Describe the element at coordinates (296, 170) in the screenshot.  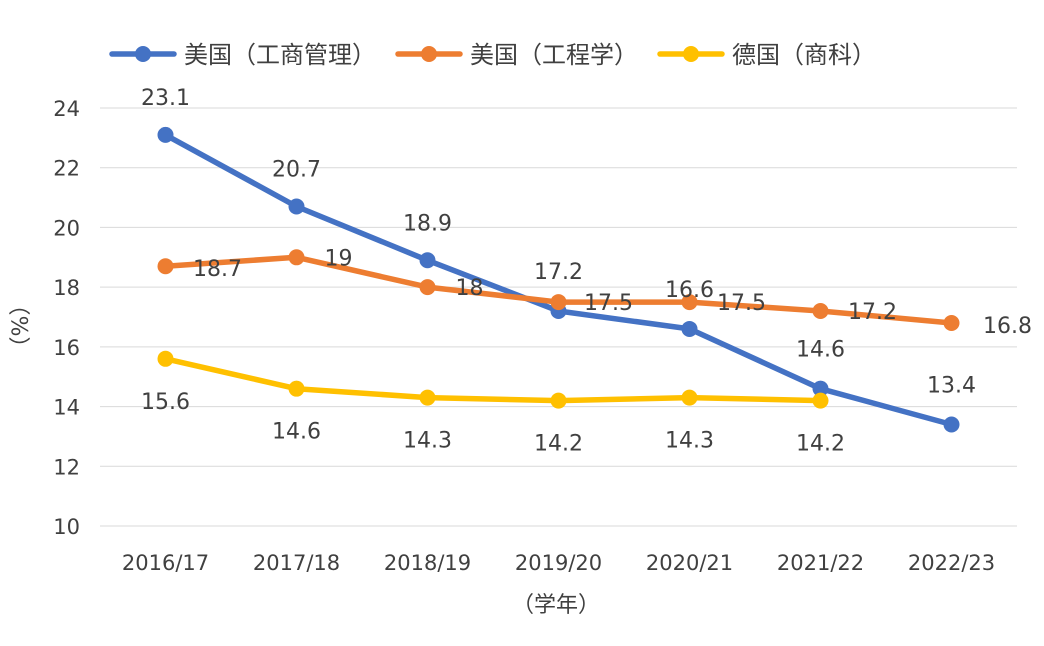
I see `data-label: 20.7` at that location.